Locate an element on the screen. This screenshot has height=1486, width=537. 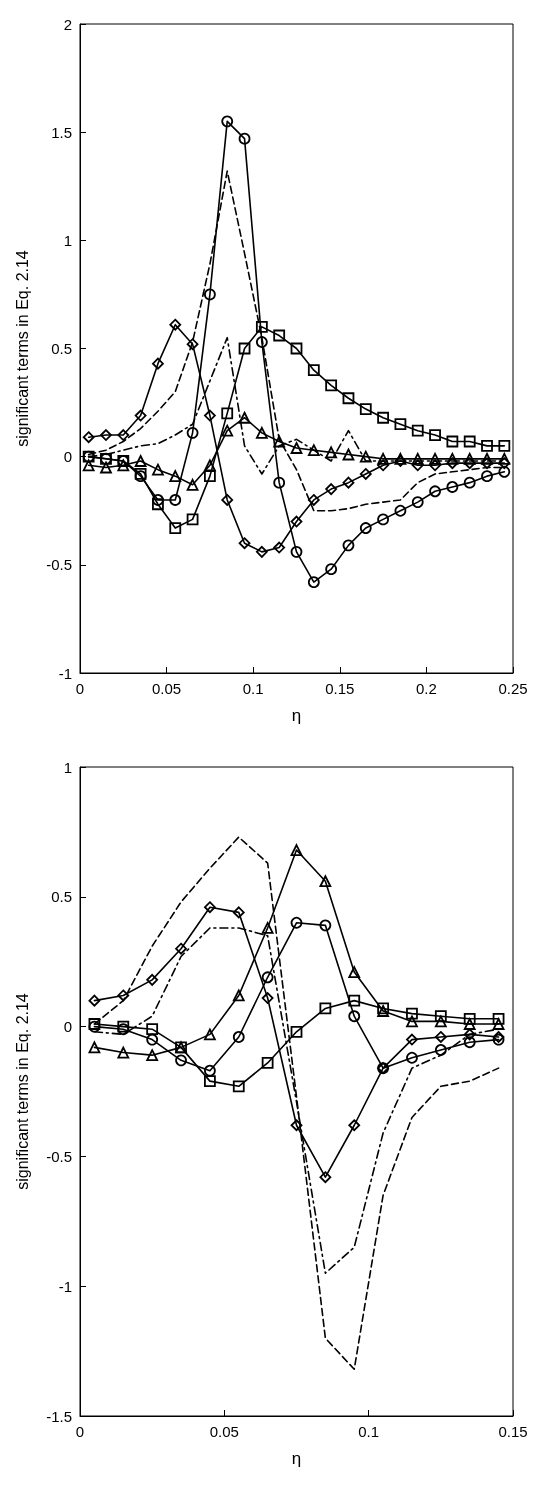
y-tick-label: 1.5 is located at coordinates (61, 132).